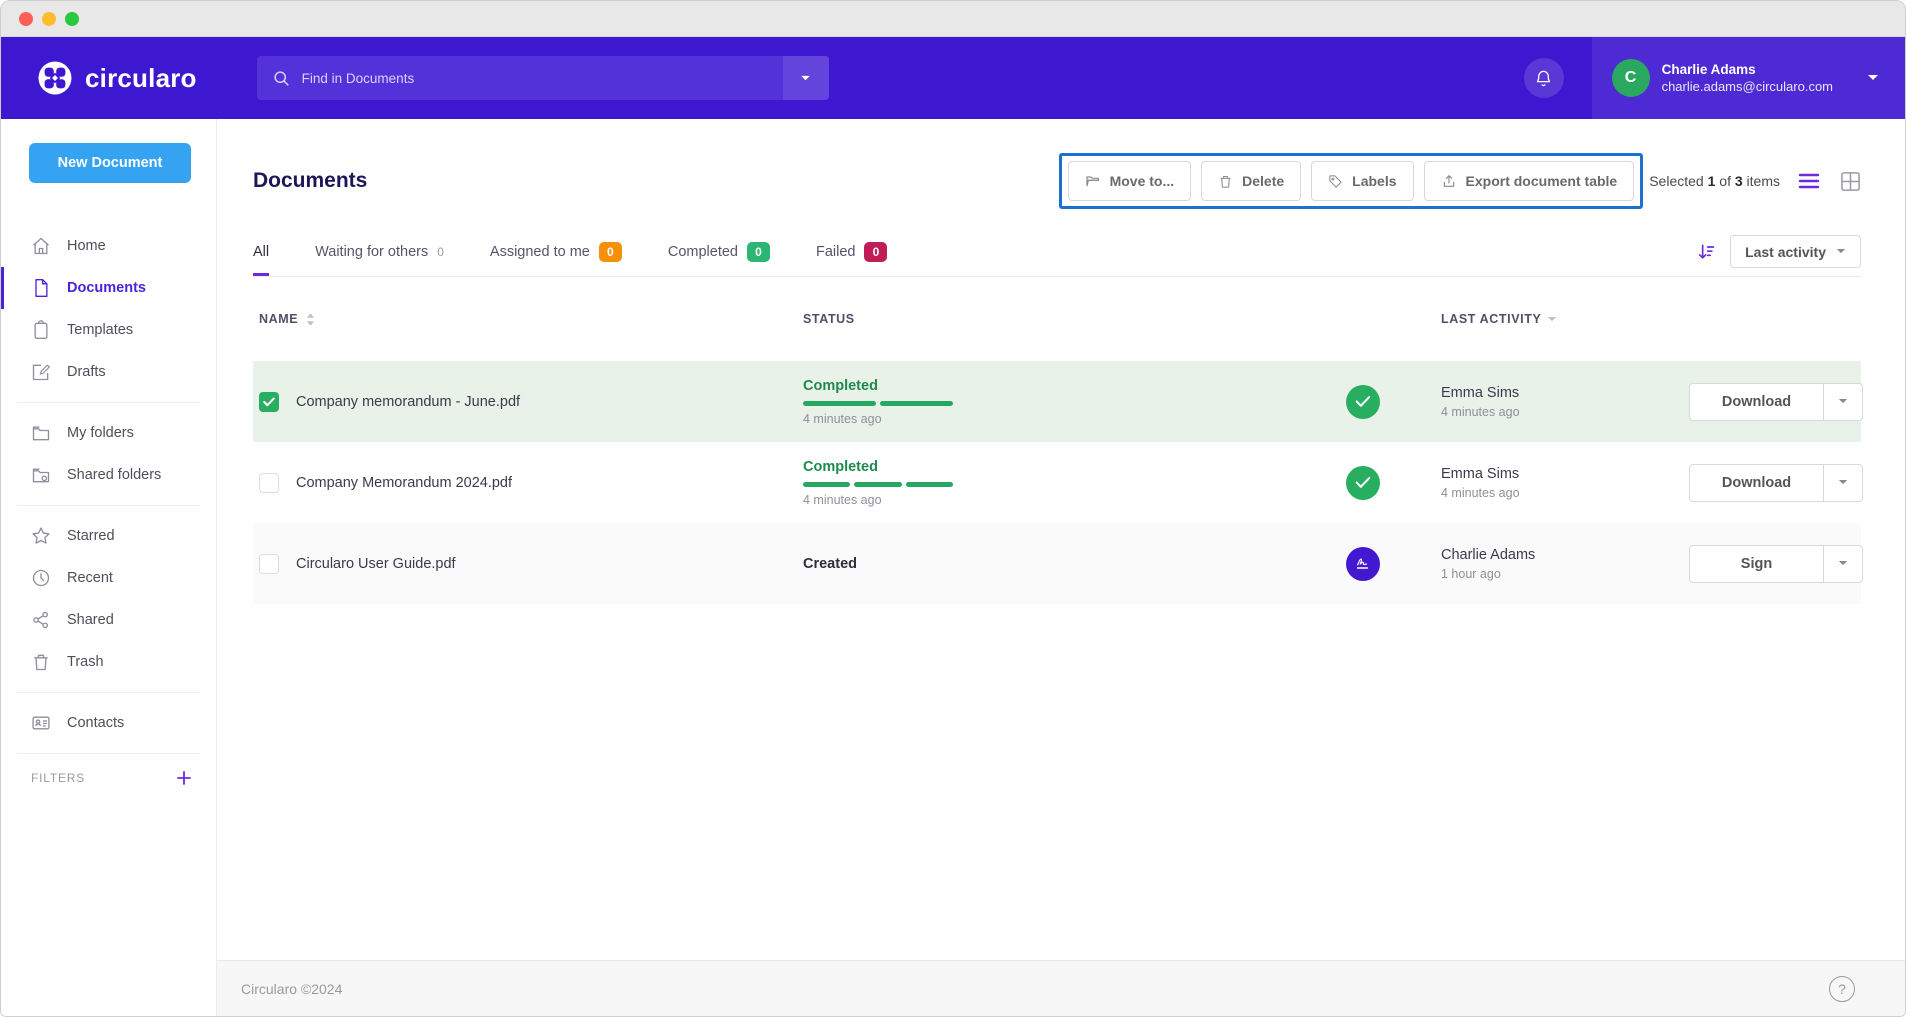 Image resolution: width=1906 pixels, height=1017 pixels. I want to click on sidebar-item-recent: Recent, so click(108, 578).